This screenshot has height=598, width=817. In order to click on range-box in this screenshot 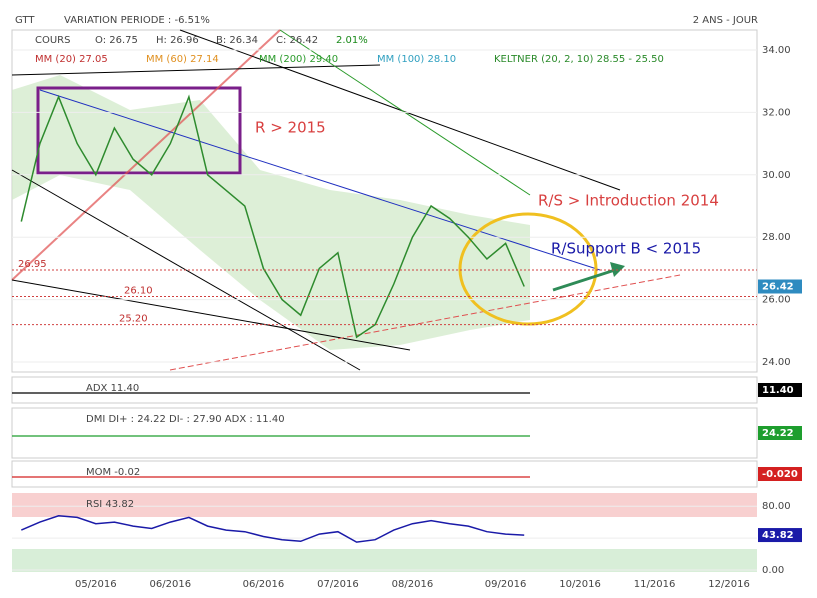, I will do `click(139, 130)`.